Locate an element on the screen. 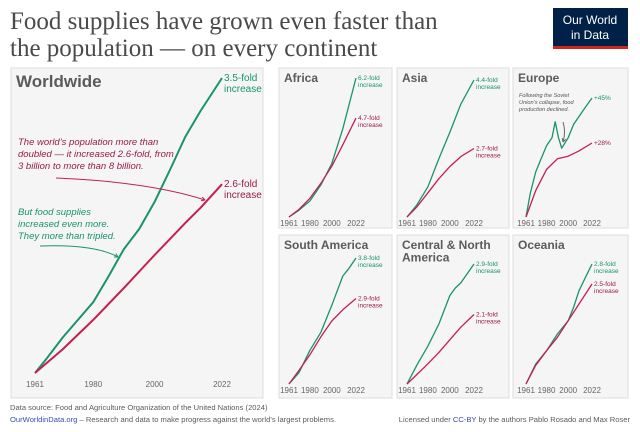 This screenshot has width=640, height=432. population-end-label: 2.1-fold is located at coordinates (487, 315).